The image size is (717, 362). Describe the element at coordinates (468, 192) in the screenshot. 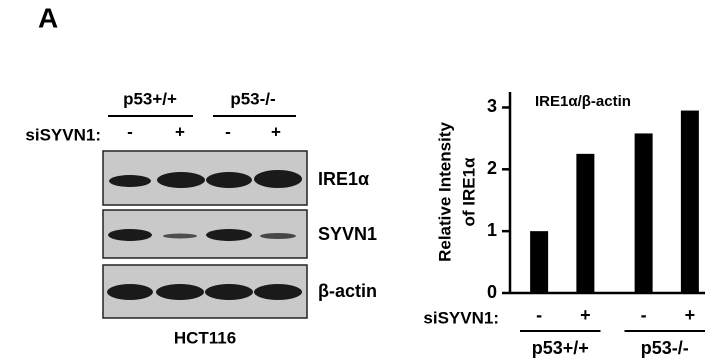

I see `y-axis-label: of IRE1α` at that location.